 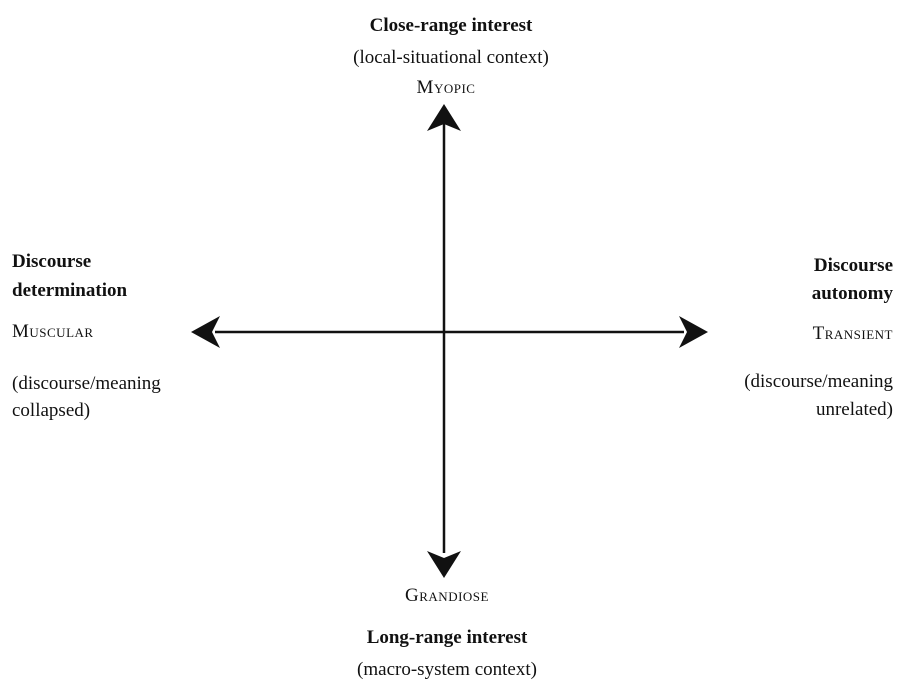 What do you see at coordinates (447, 669) in the screenshot?
I see `bottom-context: (macro-system context)` at bounding box center [447, 669].